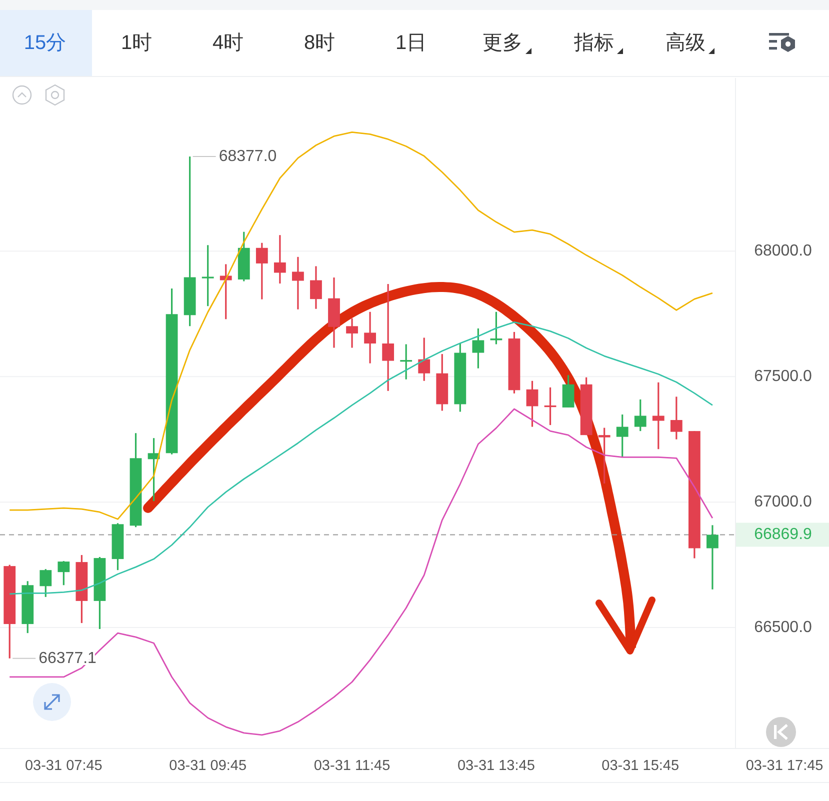 This screenshot has width=829, height=801. Describe the element at coordinates (247, 157) in the screenshot. I see `annotation: 68377.0` at that location.